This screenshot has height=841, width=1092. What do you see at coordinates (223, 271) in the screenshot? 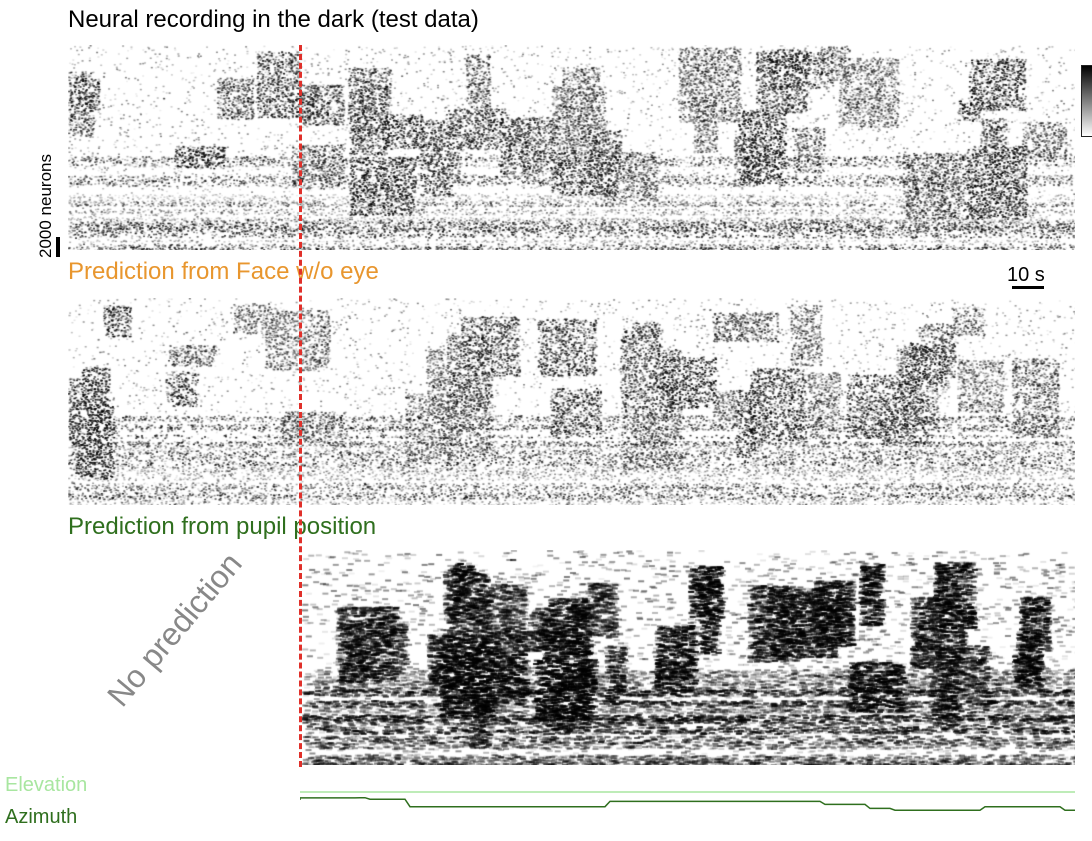
I see `face-title: Prediction from Face w/o eye` at bounding box center [223, 271].